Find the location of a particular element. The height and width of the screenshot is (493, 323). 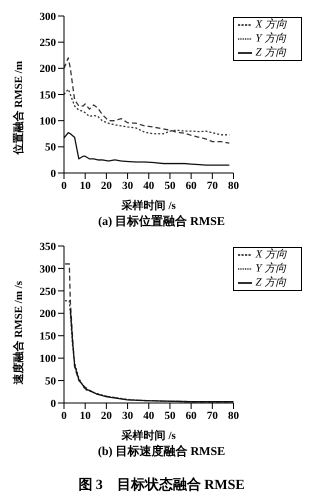

text: (b) 目标速度融合 RMSE is located at coordinates (161, 451).